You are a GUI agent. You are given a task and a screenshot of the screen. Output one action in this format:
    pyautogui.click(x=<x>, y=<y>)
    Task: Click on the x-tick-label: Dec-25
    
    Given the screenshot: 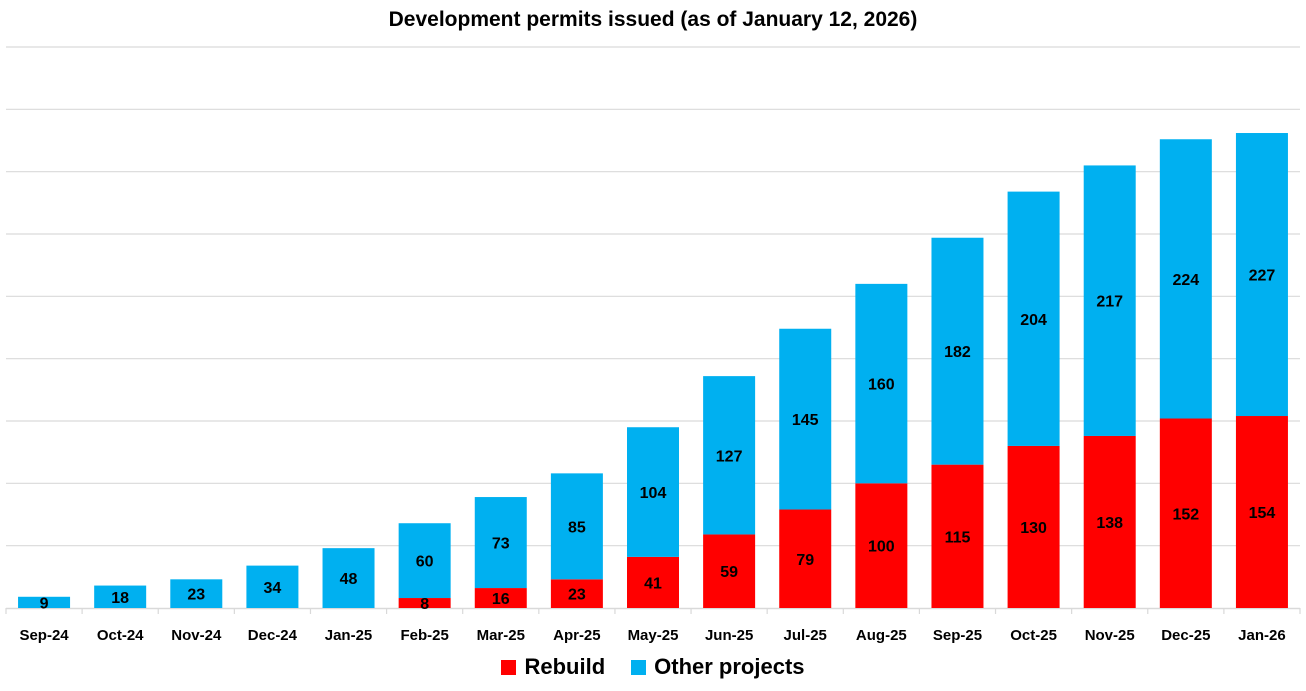 What is the action you would take?
    pyautogui.click(x=1185, y=635)
    